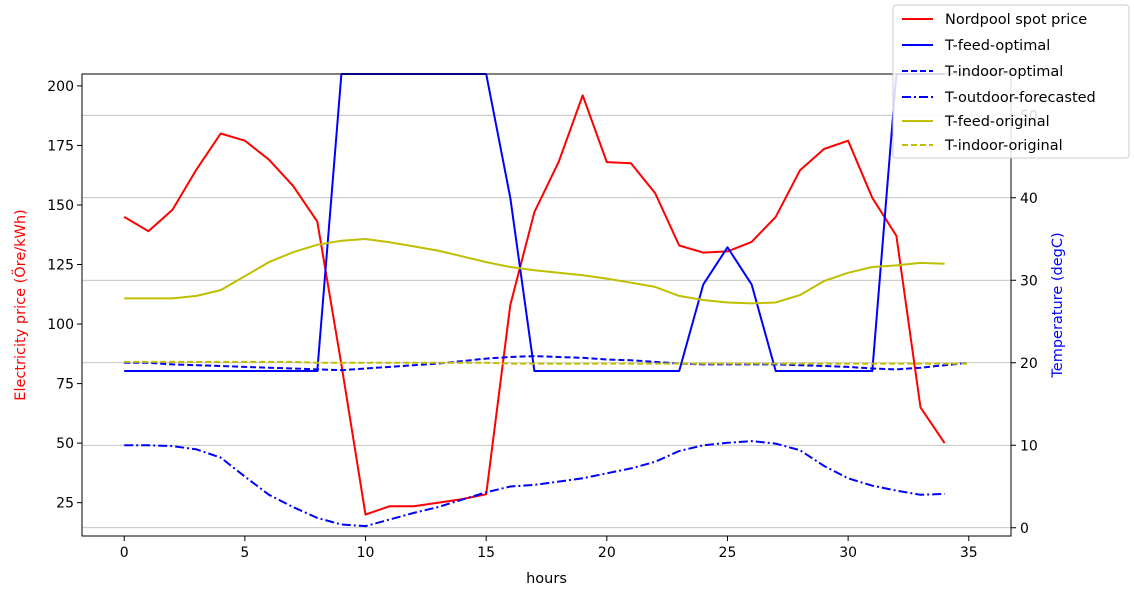 Image resolution: width=1134 pixels, height=589 pixels. Describe the element at coordinates (1024, 529) in the screenshot. I see `right-y-tick-label: 0` at that location.